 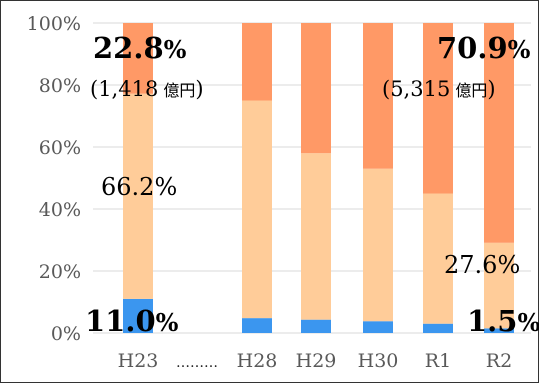 I want to click on y-tick-label: 0%, so click(x=66, y=334).